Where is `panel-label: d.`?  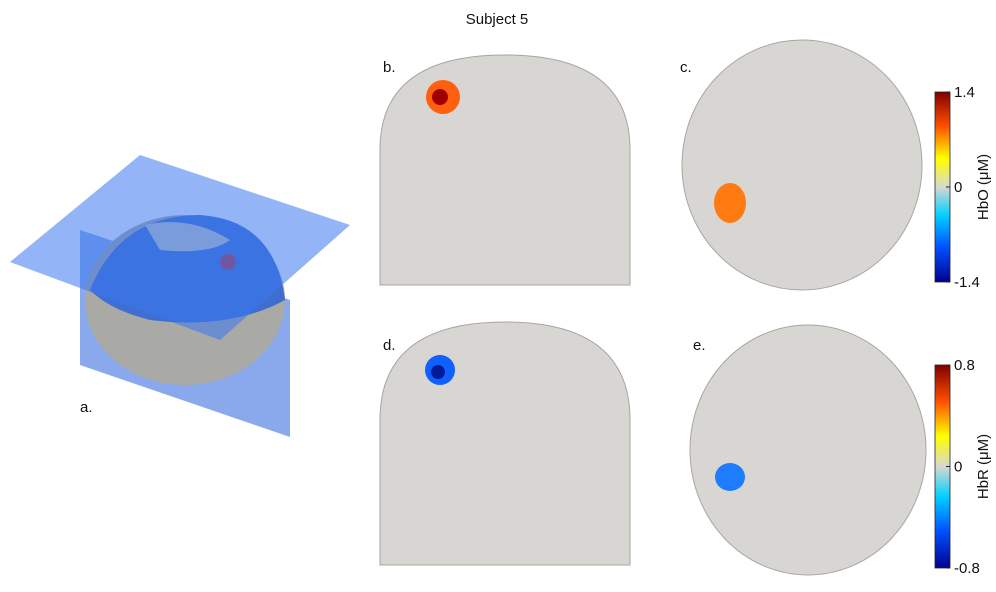 panel-label: d. is located at coordinates (389, 345).